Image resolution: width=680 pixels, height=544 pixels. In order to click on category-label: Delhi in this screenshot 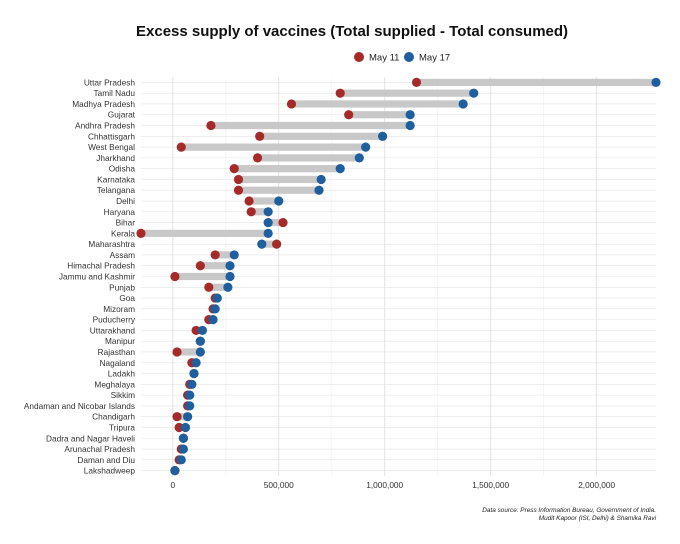, I will do `click(125, 201)`.